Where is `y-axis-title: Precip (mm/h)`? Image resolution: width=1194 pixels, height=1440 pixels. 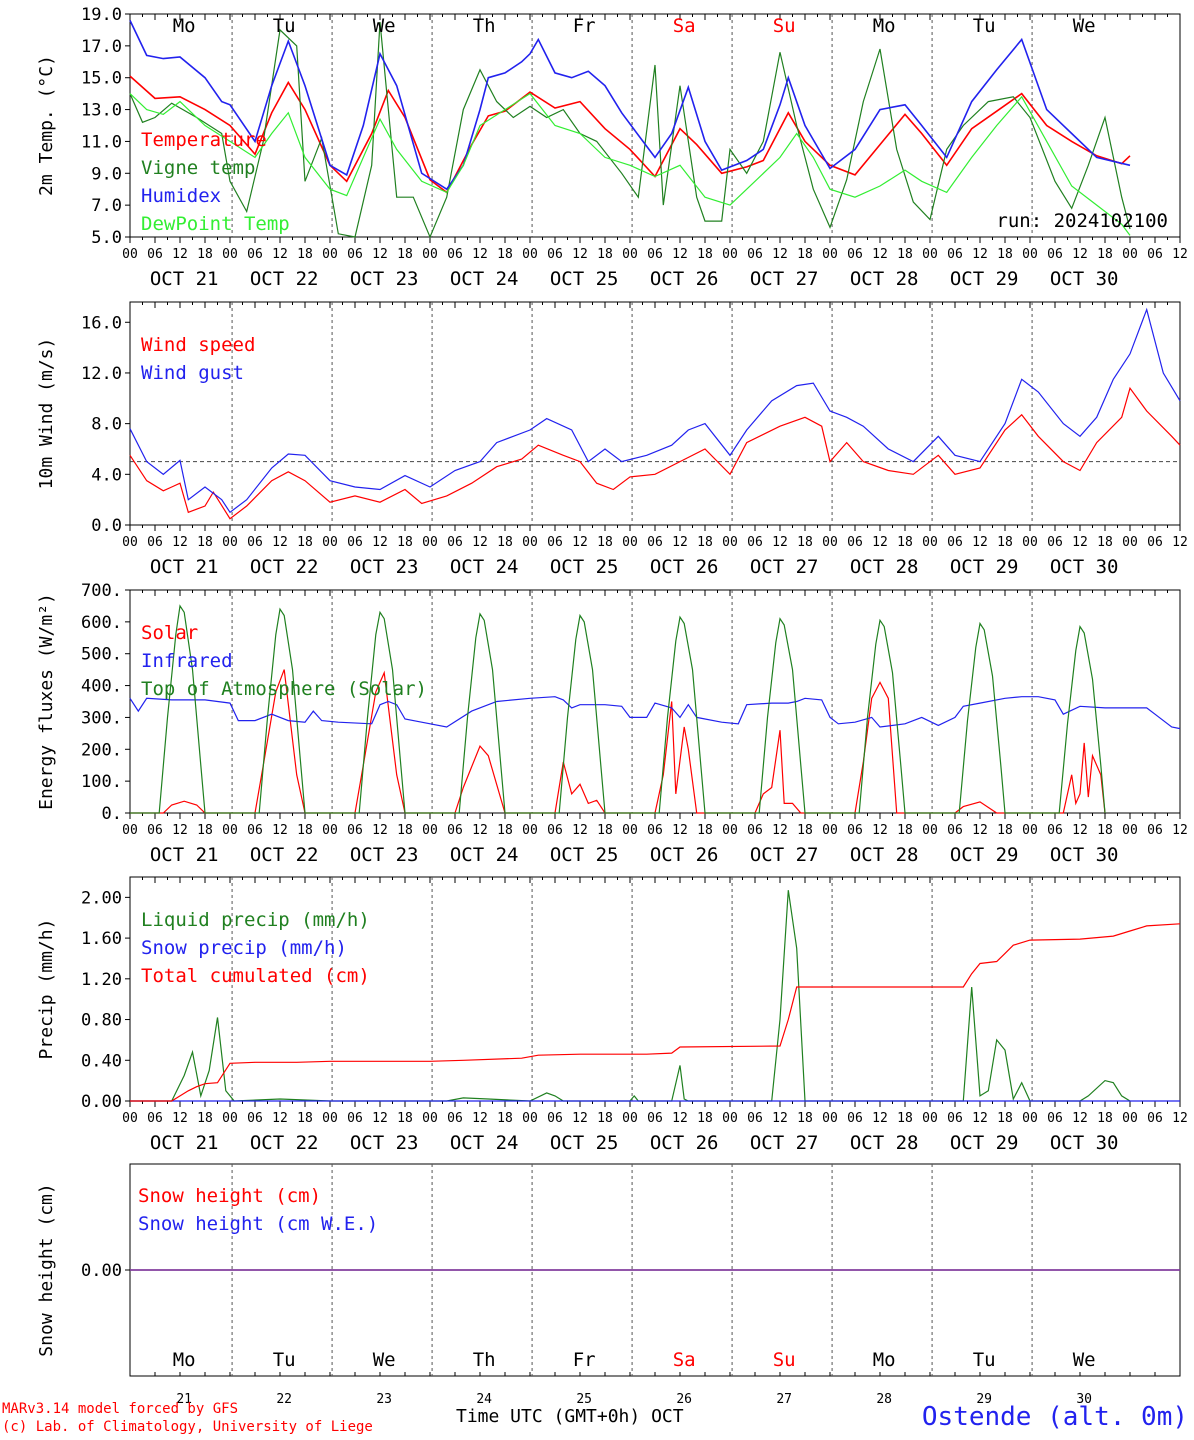 y-axis-title: Precip (mm/h) is located at coordinates (46, 989).